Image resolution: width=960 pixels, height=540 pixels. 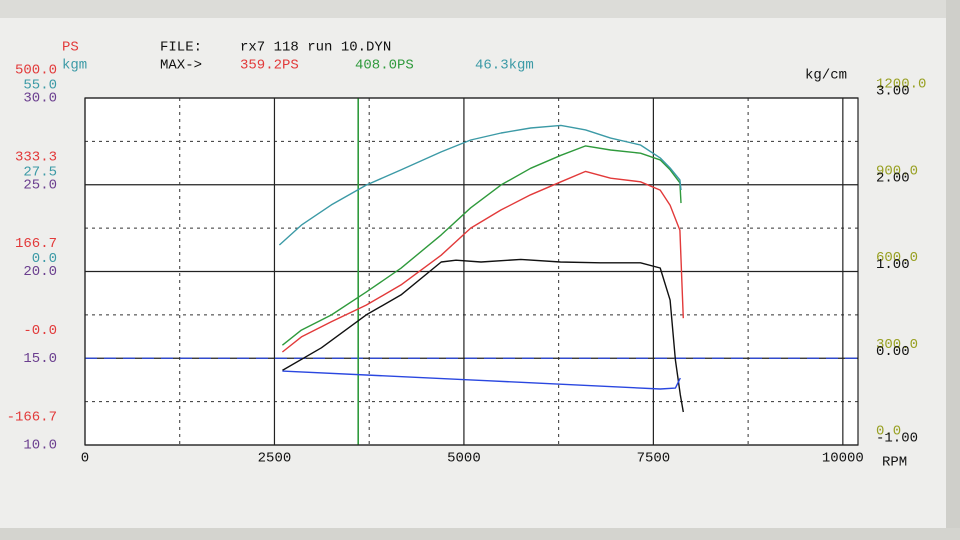 I want to click on top-bar, so click(x=480, y=9).